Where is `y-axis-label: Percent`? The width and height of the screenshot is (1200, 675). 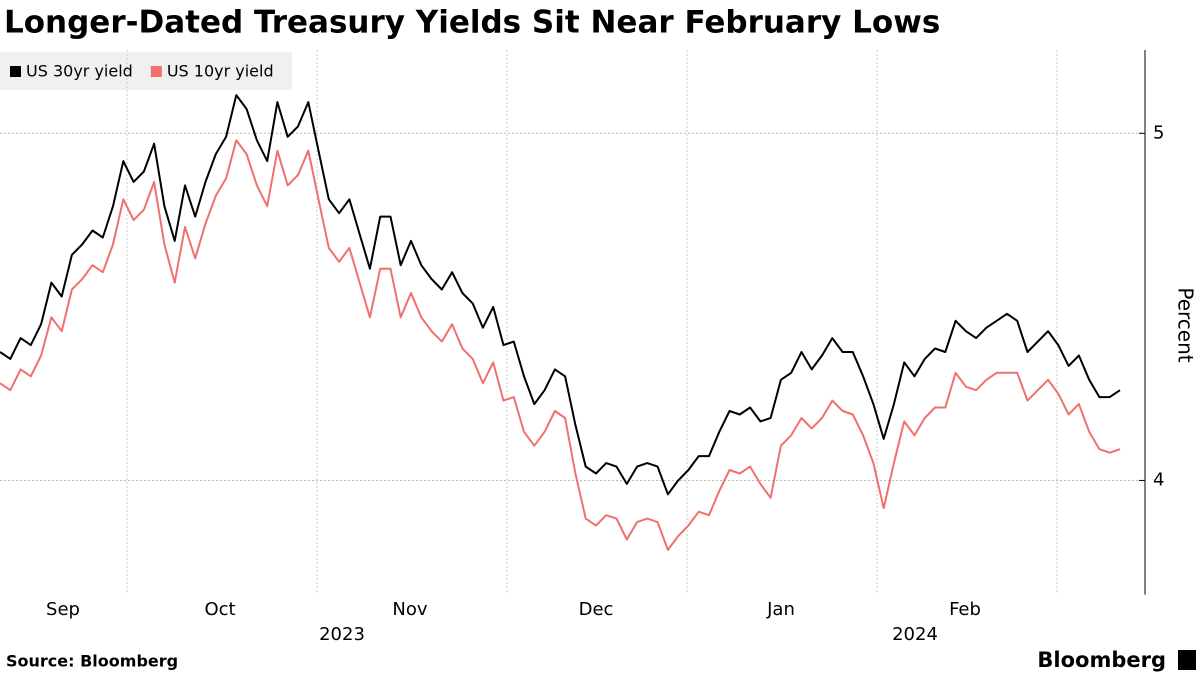
y-axis-label: Percent is located at coordinates (1186, 324).